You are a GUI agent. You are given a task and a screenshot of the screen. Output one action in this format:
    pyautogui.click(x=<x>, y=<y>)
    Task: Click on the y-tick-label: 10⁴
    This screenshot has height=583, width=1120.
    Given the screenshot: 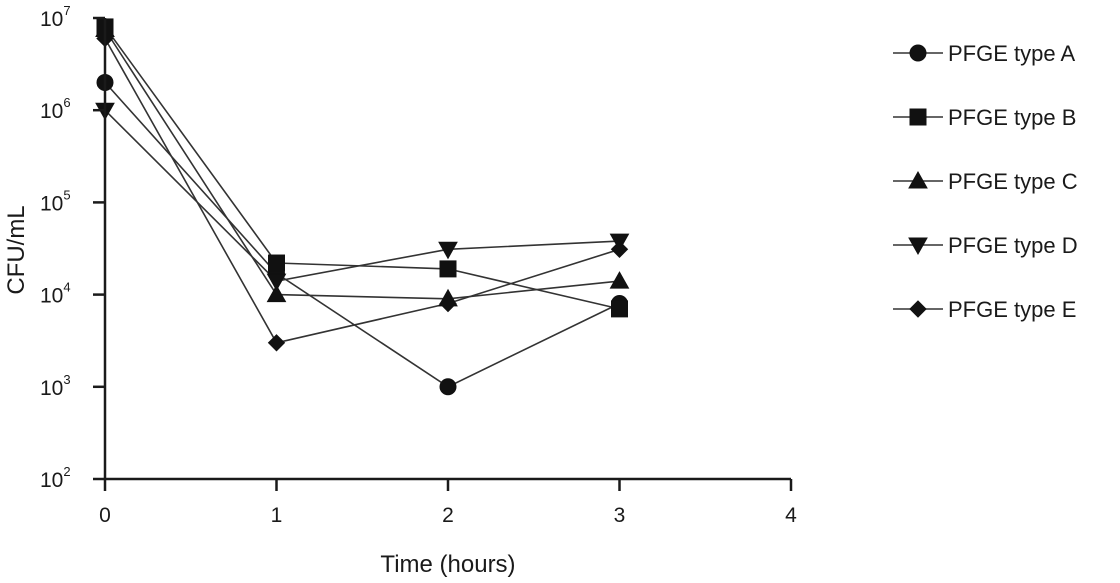 What is the action you would take?
    pyautogui.click(x=55, y=294)
    